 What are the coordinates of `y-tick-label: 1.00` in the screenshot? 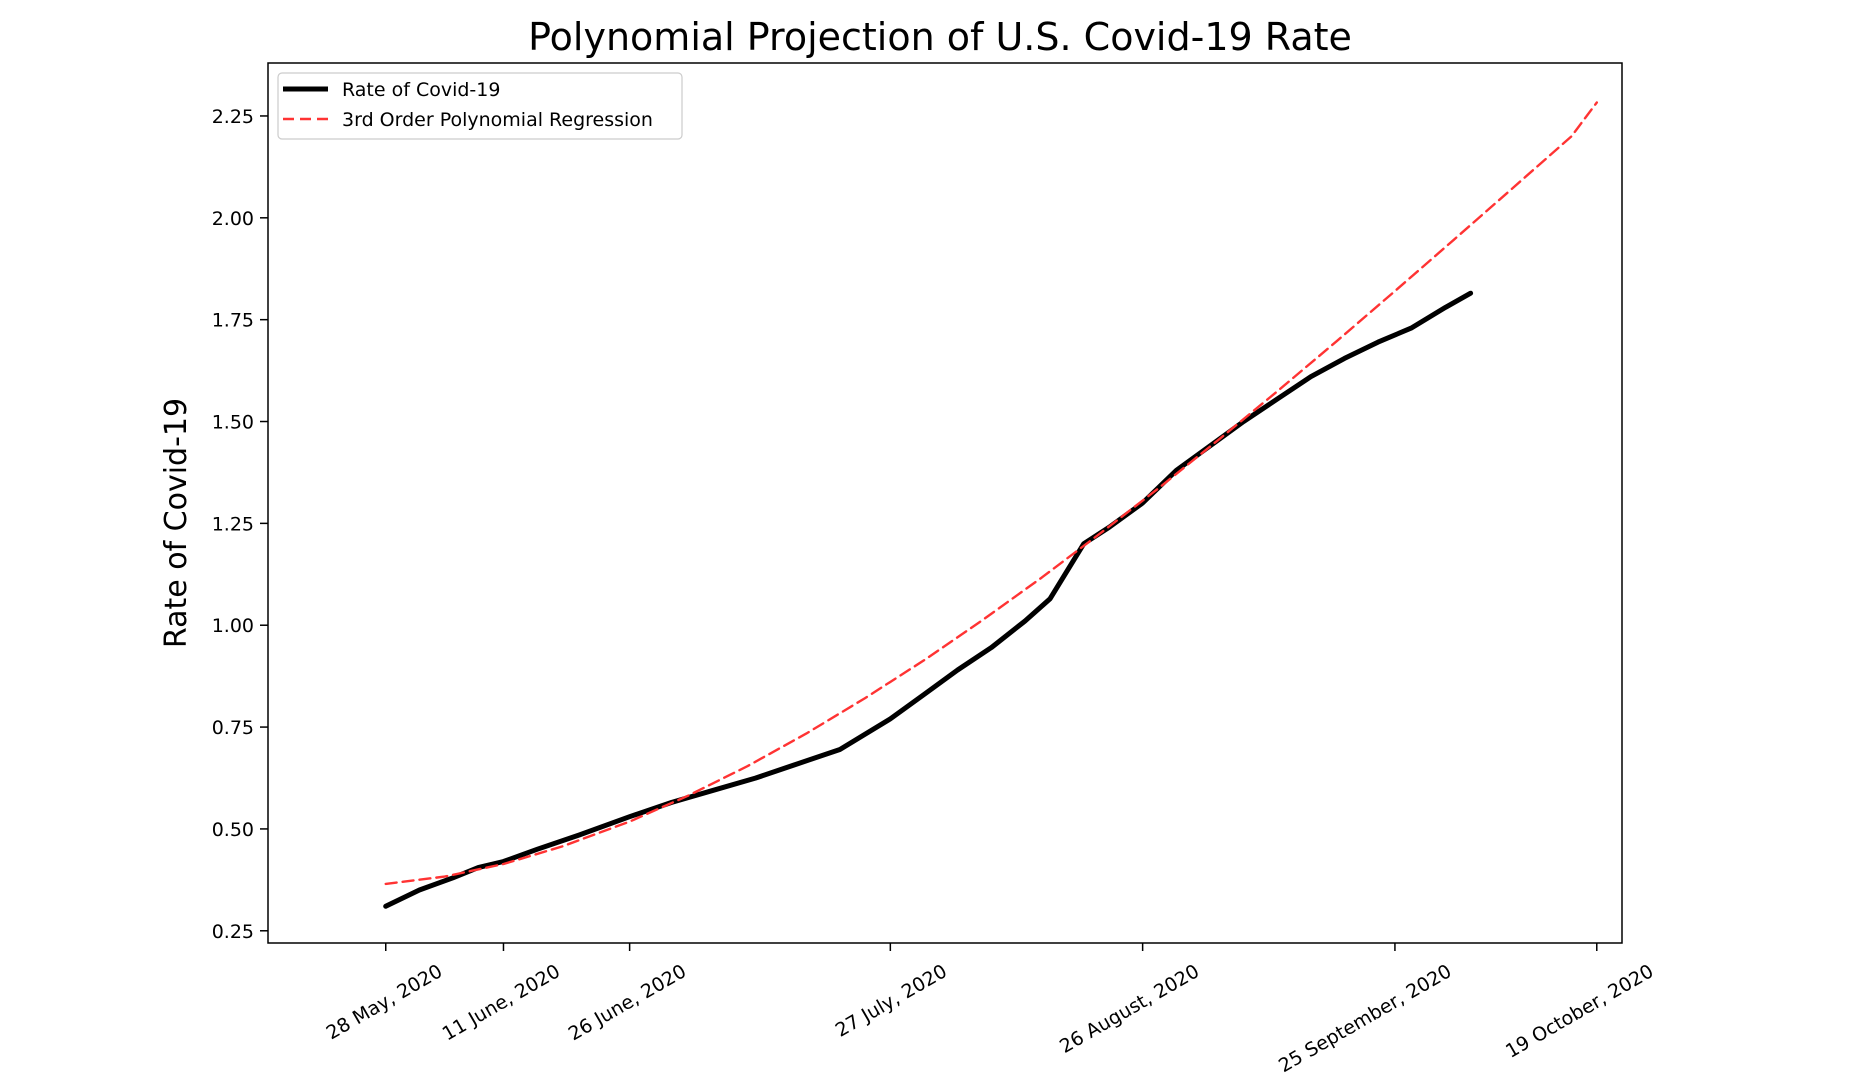 It's located at (233, 626).